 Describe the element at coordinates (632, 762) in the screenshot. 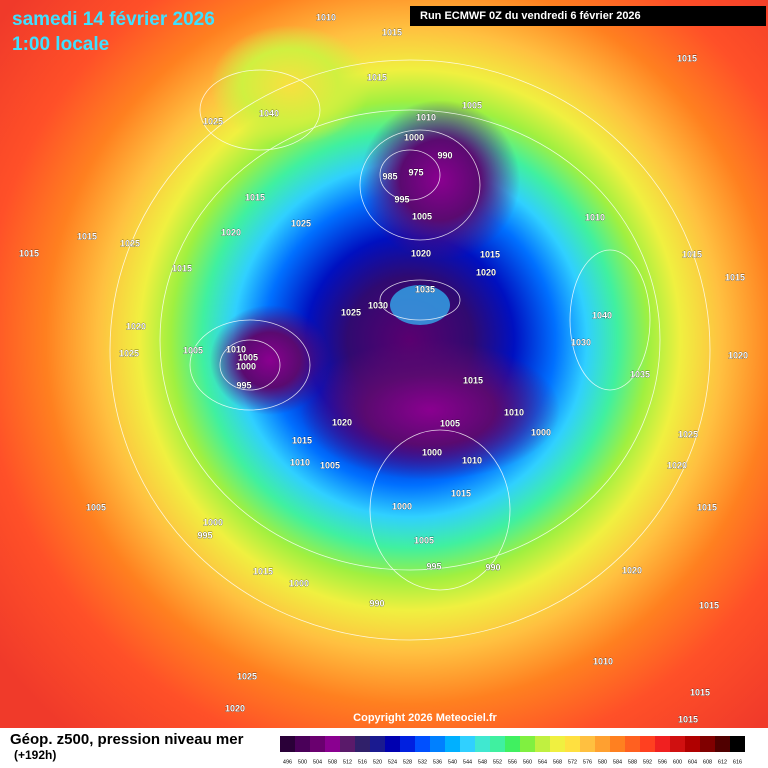

I see `scale-label: 588` at that location.